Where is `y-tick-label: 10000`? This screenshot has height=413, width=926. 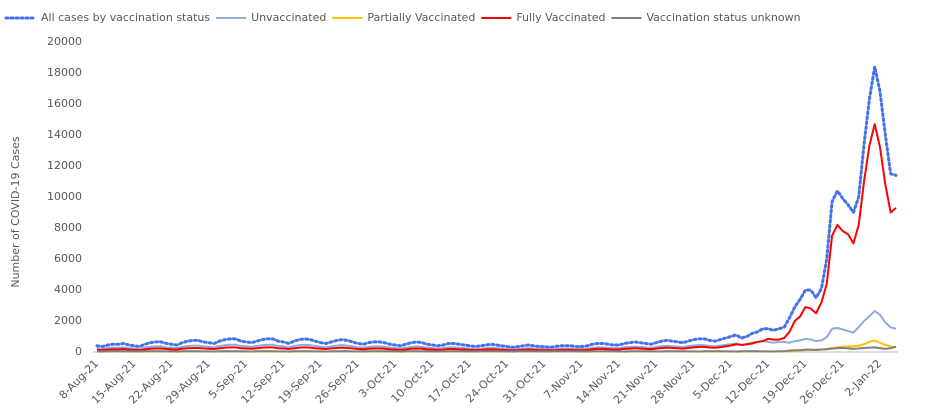 y-tick-label: 10000 is located at coordinates (64, 196).